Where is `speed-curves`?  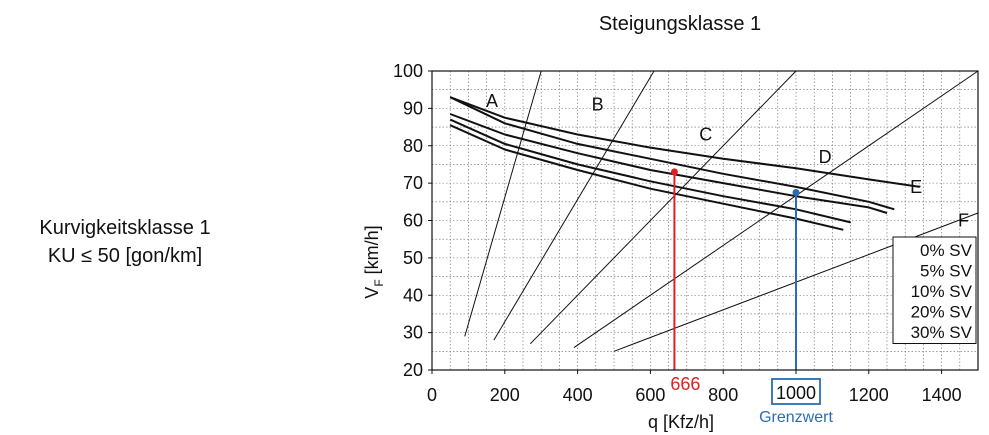 speed-curves is located at coordinates (684, 163).